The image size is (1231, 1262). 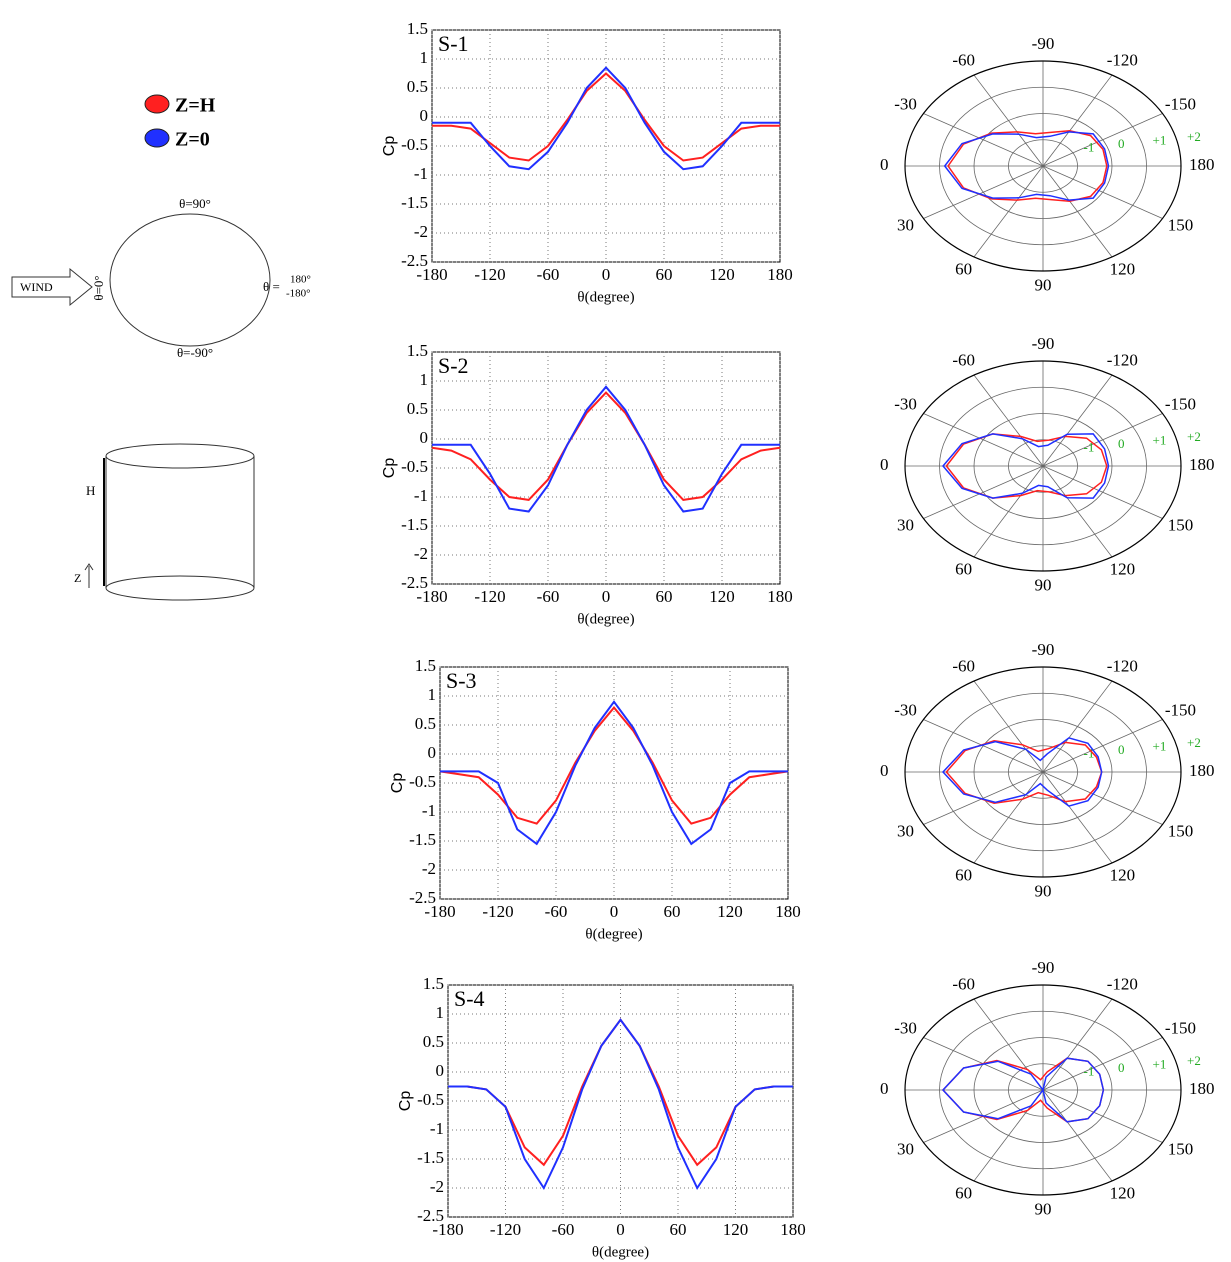 What do you see at coordinates (300, 280) in the screenshot?
I see `theta-label: 180°` at bounding box center [300, 280].